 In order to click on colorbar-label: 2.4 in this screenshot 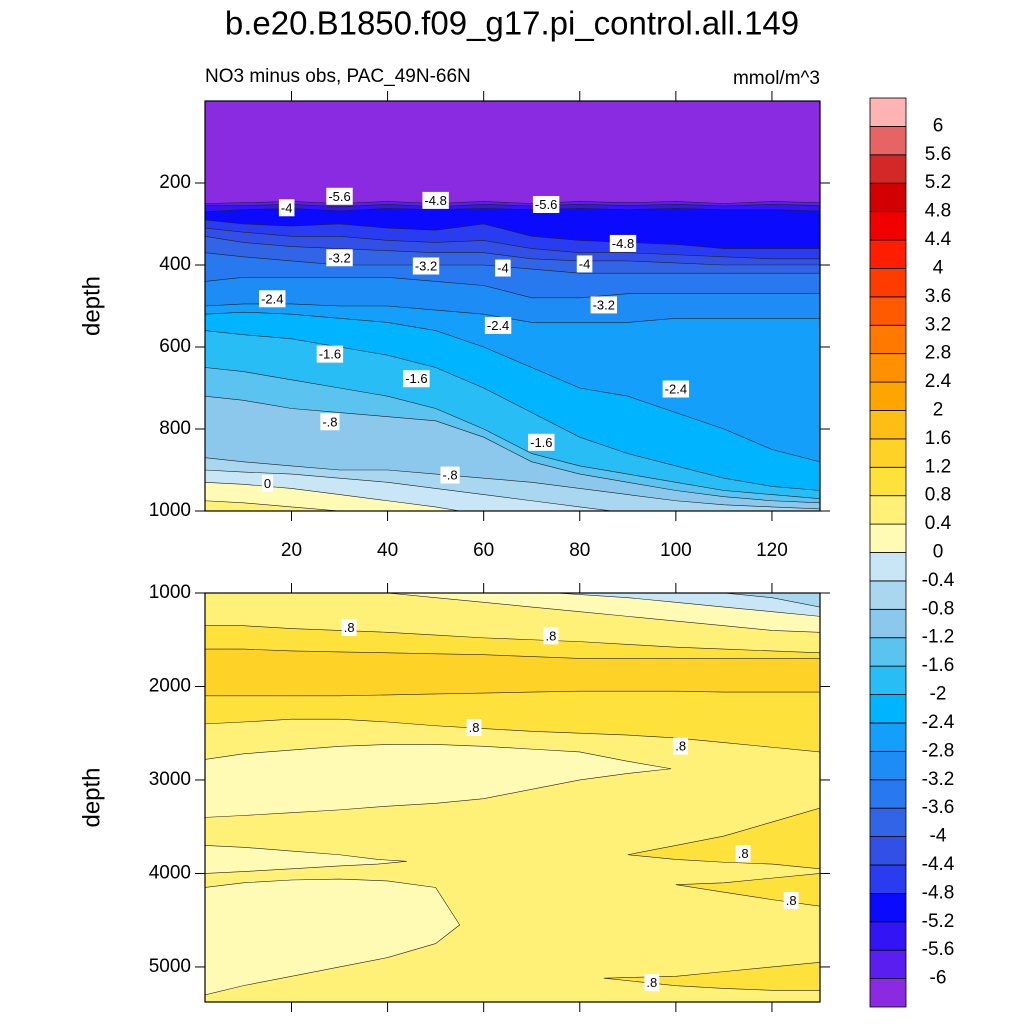, I will do `click(938, 381)`.